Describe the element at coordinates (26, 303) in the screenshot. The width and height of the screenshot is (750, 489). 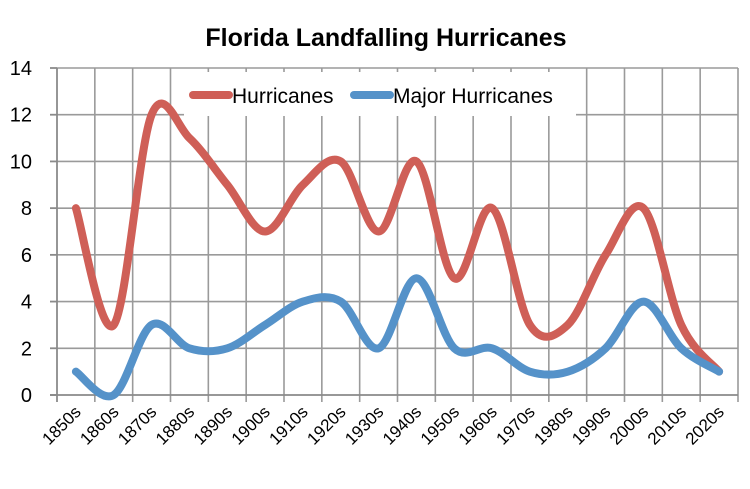
I see `y-tick-label: 4` at that location.